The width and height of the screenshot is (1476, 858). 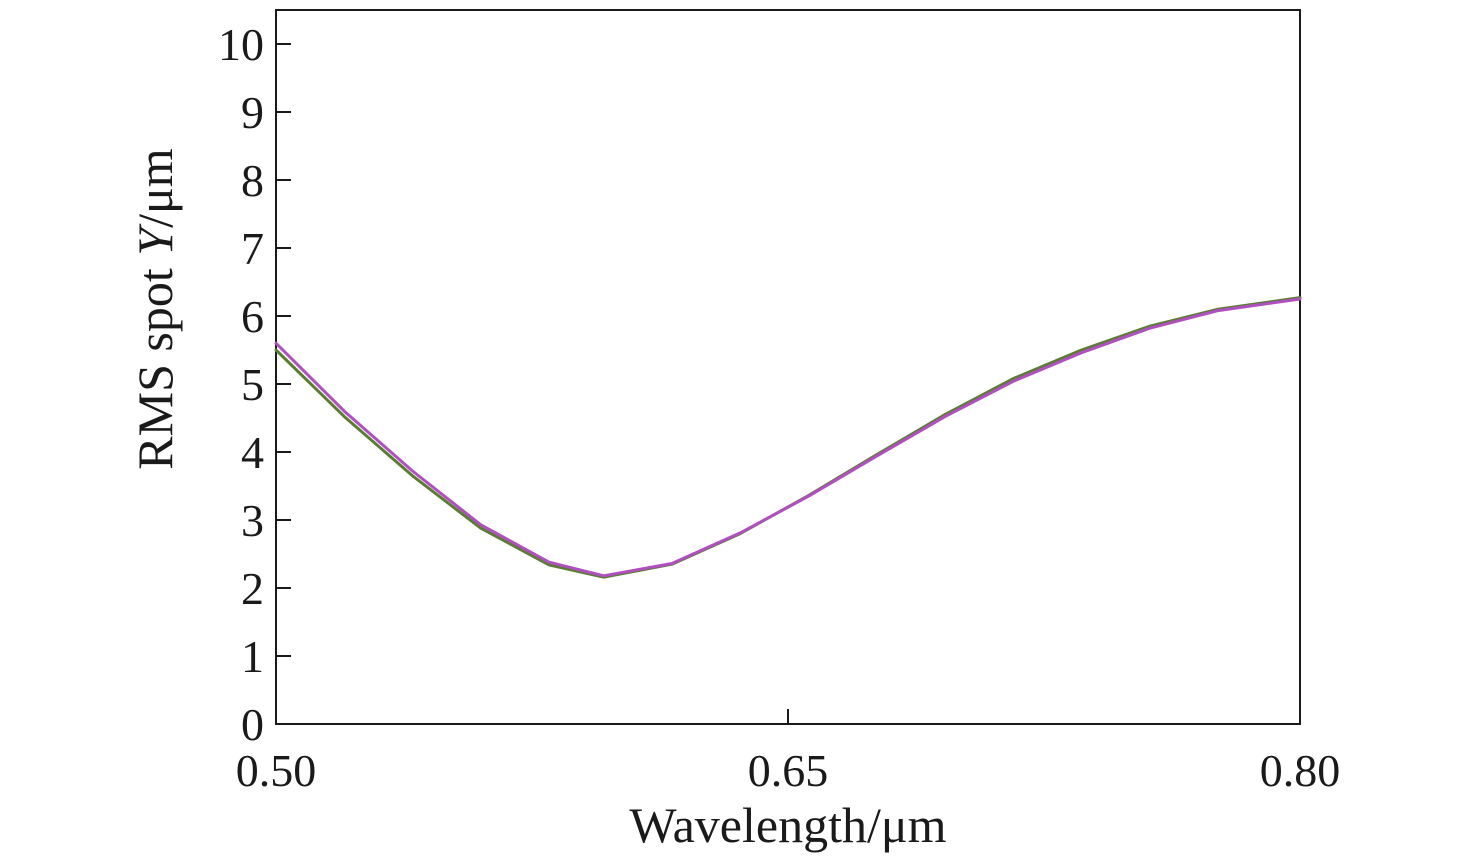 What do you see at coordinates (276, 770) in the screenshot?
I see `x-tick-label: 0.50` at bounding box center [276, 770].